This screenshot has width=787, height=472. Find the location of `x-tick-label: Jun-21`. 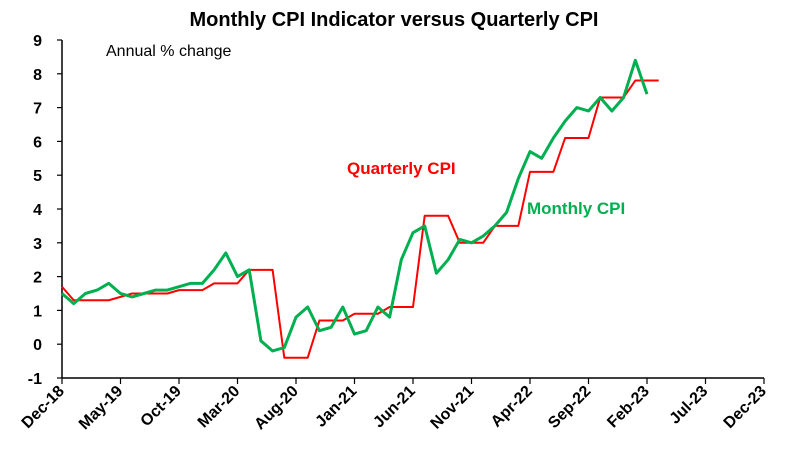

x-tick-label: Jun-21 is located at coordinates (394, 407).